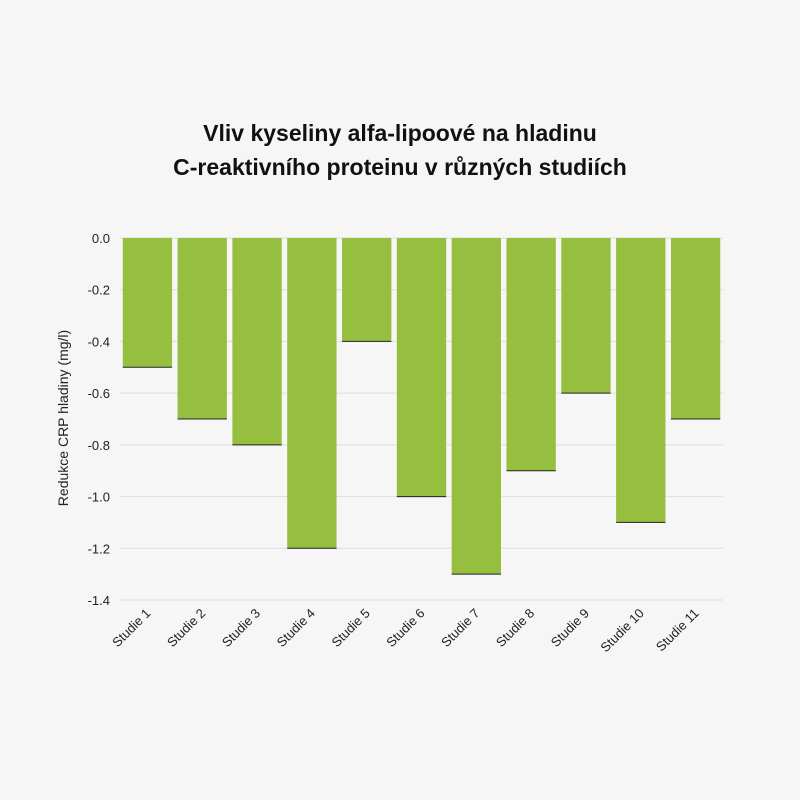 The image size is (800, 800). Describe the element at coordinates (99, 290) in the screenshot. I see `y-tick-label: -0.2` at that location.